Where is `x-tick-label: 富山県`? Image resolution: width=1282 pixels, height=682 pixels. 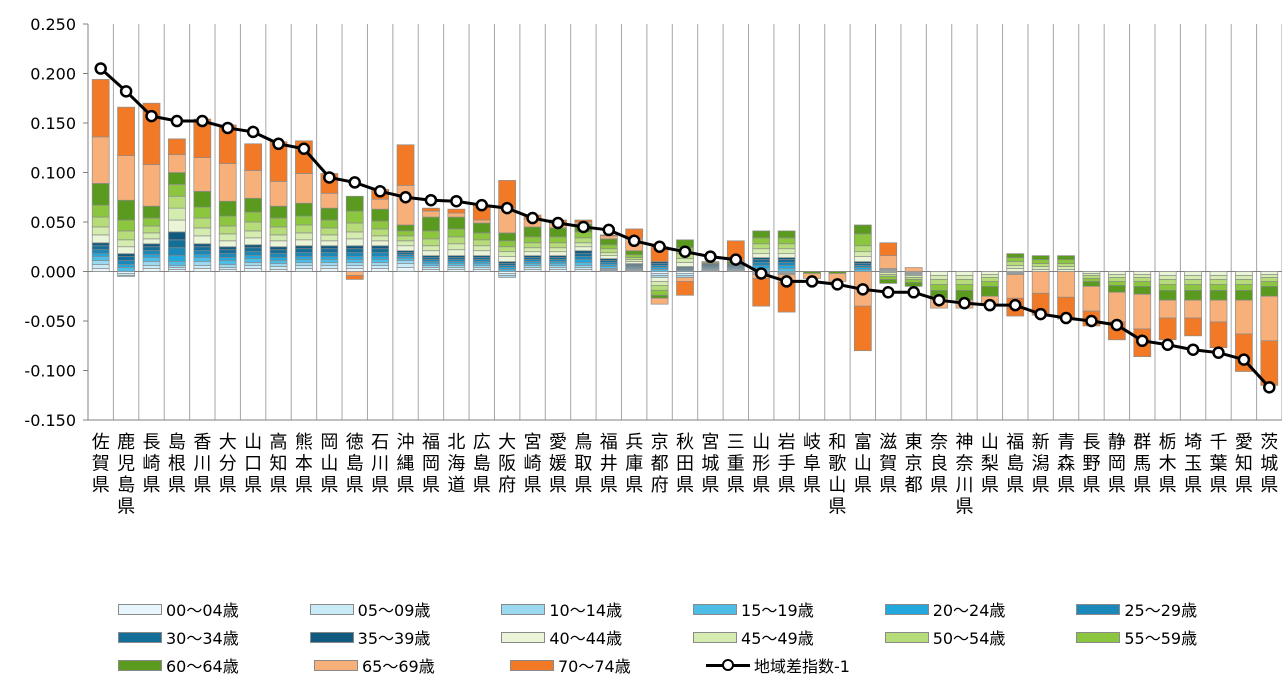
x-tick-label: 富山県 is located at coordinates (863, 464).